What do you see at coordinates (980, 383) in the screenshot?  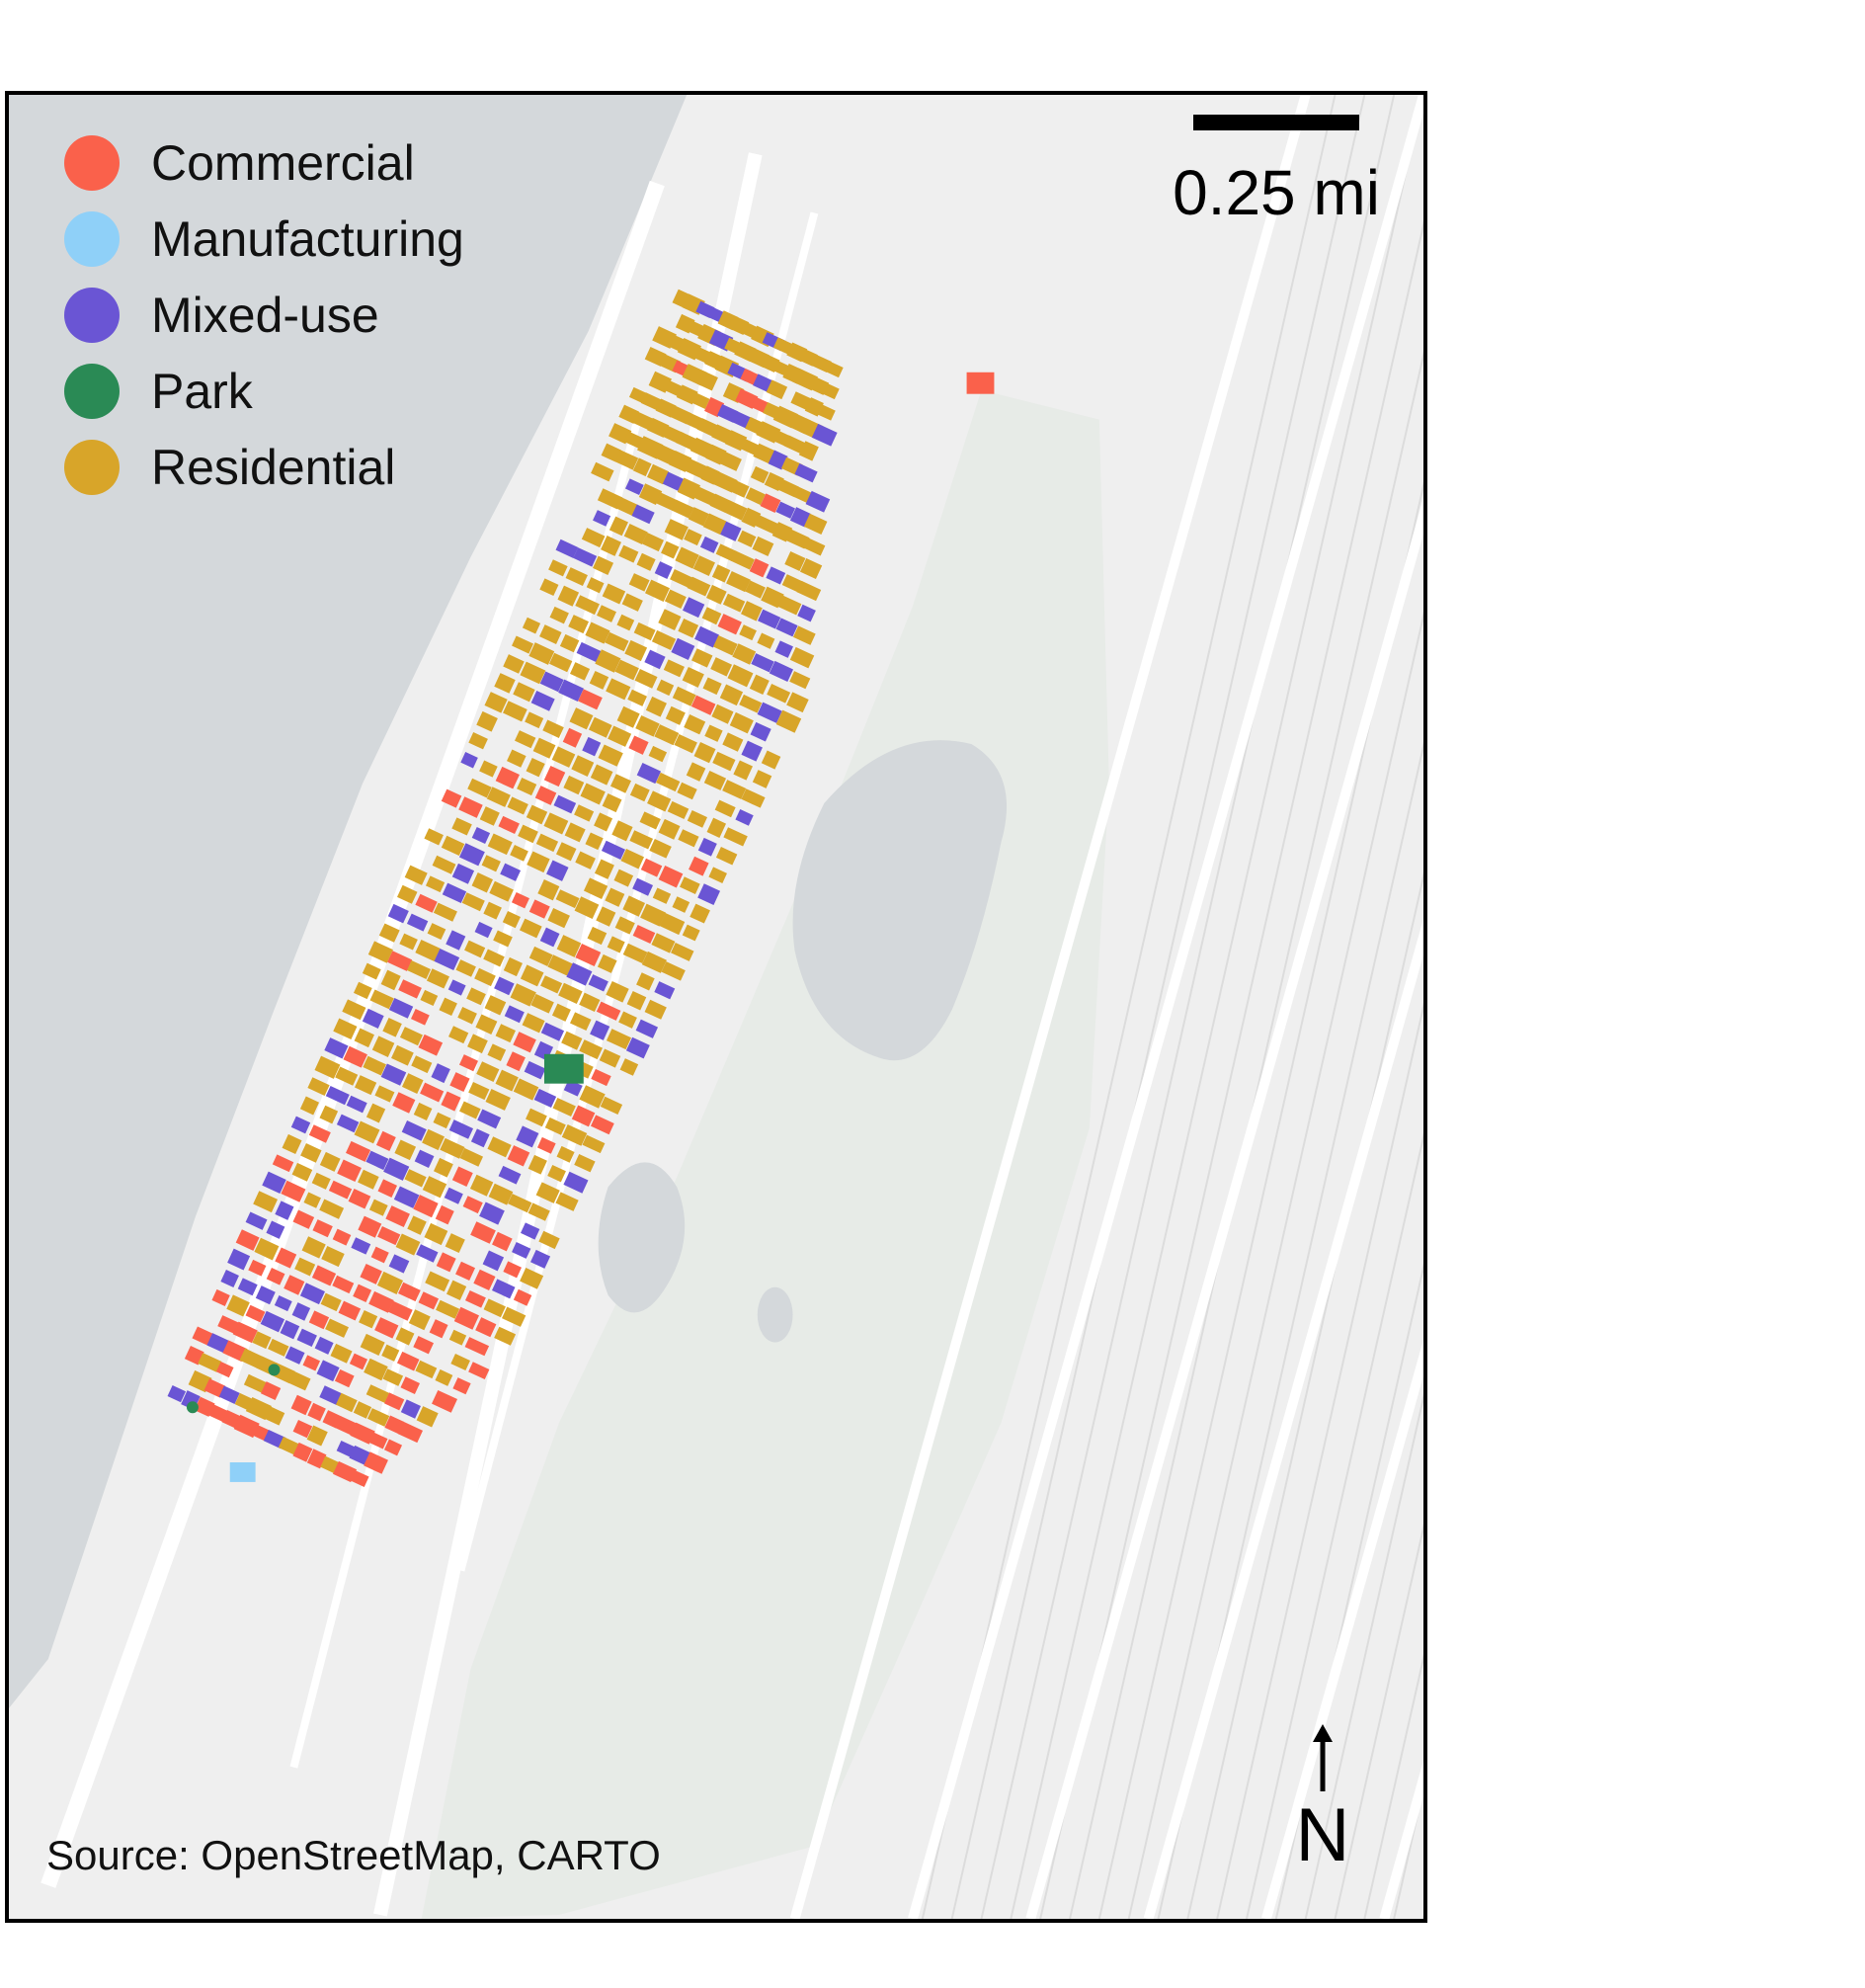 I see `commercial-parcel` at bounding box center [980, 383].